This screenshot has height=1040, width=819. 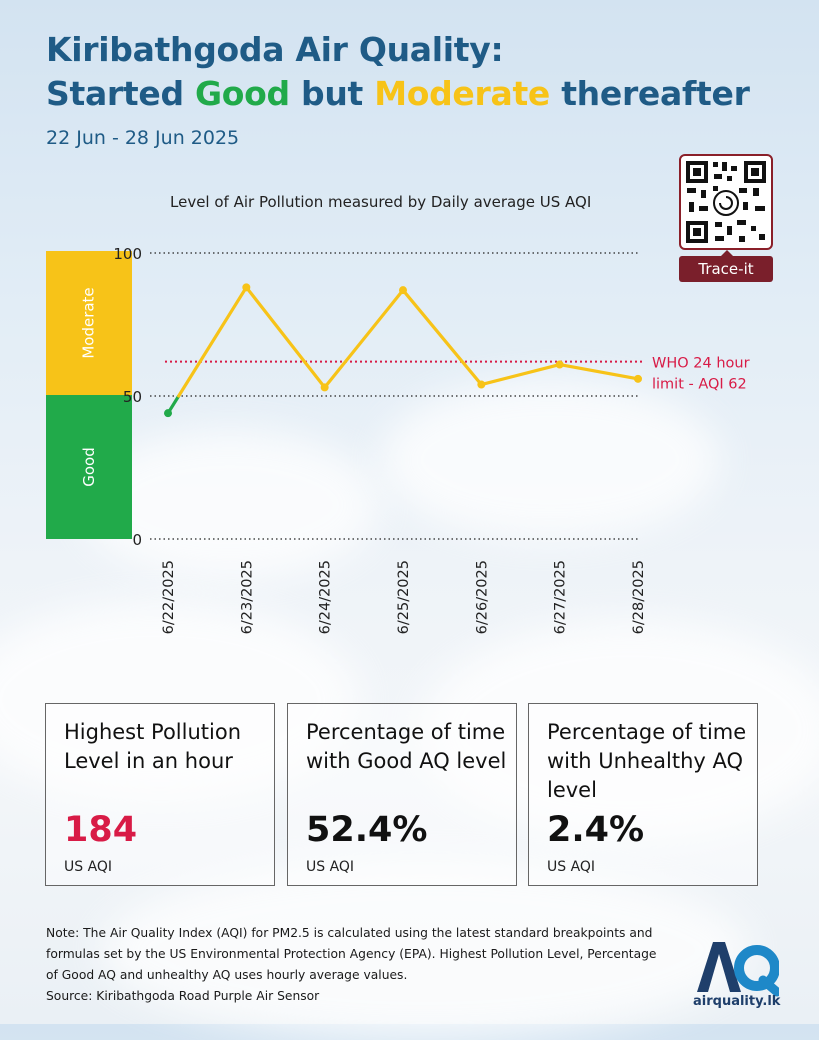 I want to click on title-prefix: Started, so click(x=120, y=93).